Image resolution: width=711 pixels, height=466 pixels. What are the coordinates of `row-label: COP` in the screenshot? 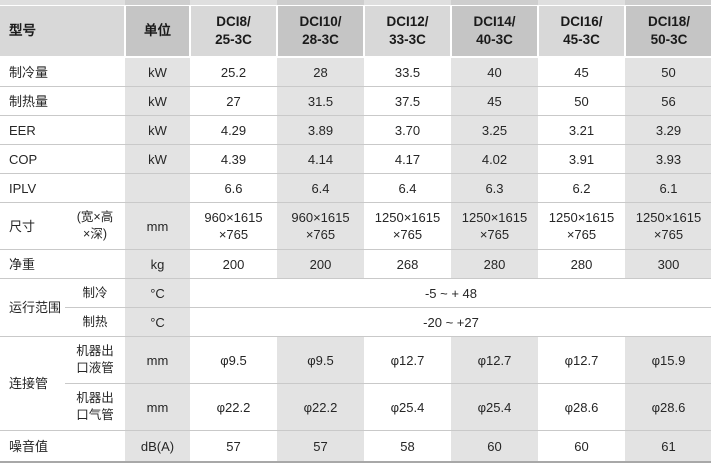 It's located at (62, 159).